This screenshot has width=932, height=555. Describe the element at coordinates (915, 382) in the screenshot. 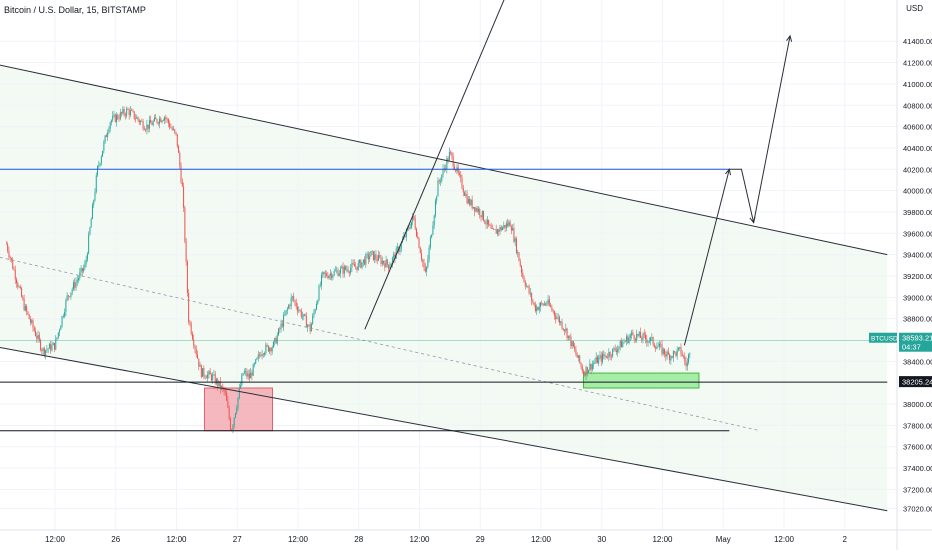

I see `support-price-tag` at that location.